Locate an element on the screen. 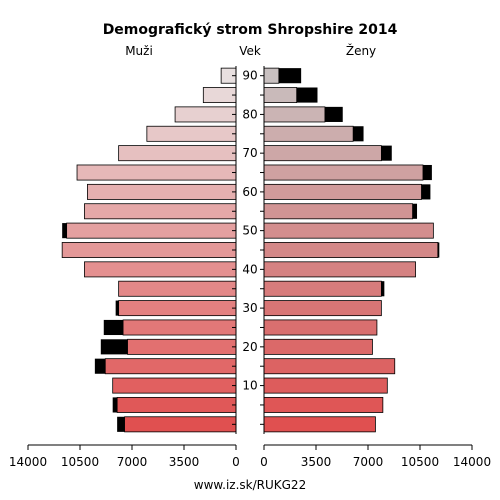 The width and height of the screenshot is (500, 500). women-value-tick-label: 0 is located at coordinates (264, 462).